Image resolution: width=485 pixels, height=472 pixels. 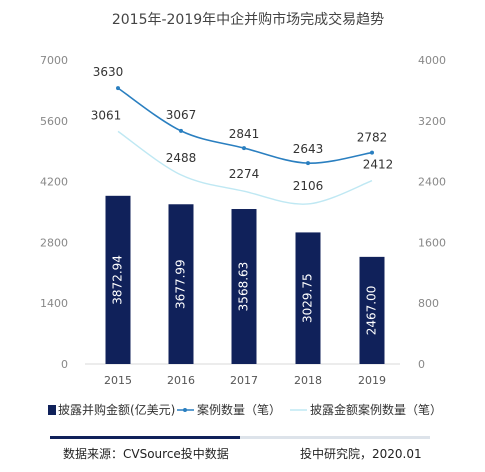 I want to click on chart-title: 2015年-2019年中企并购市场完成交易趋势, so click(x=248, y=19).